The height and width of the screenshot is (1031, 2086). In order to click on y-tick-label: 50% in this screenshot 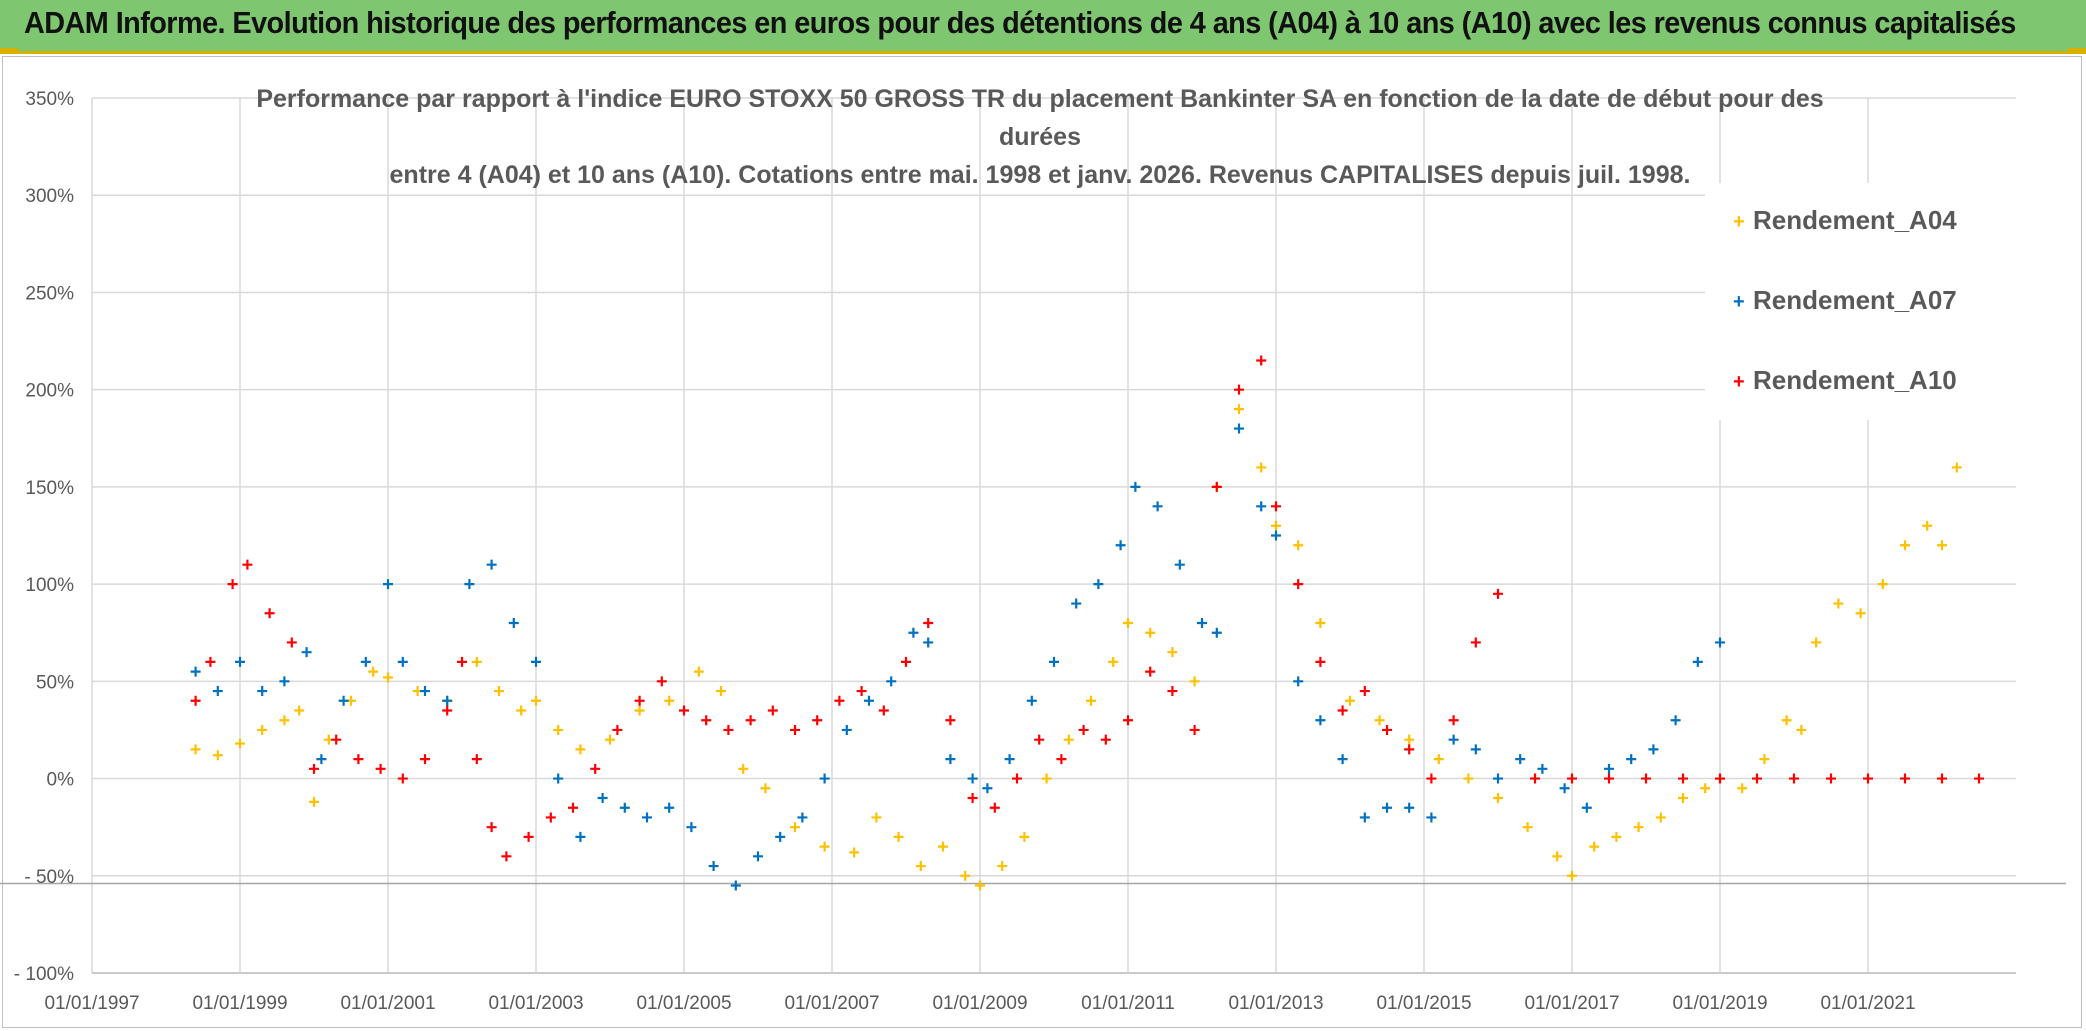, I will do `click(55, 682)`.